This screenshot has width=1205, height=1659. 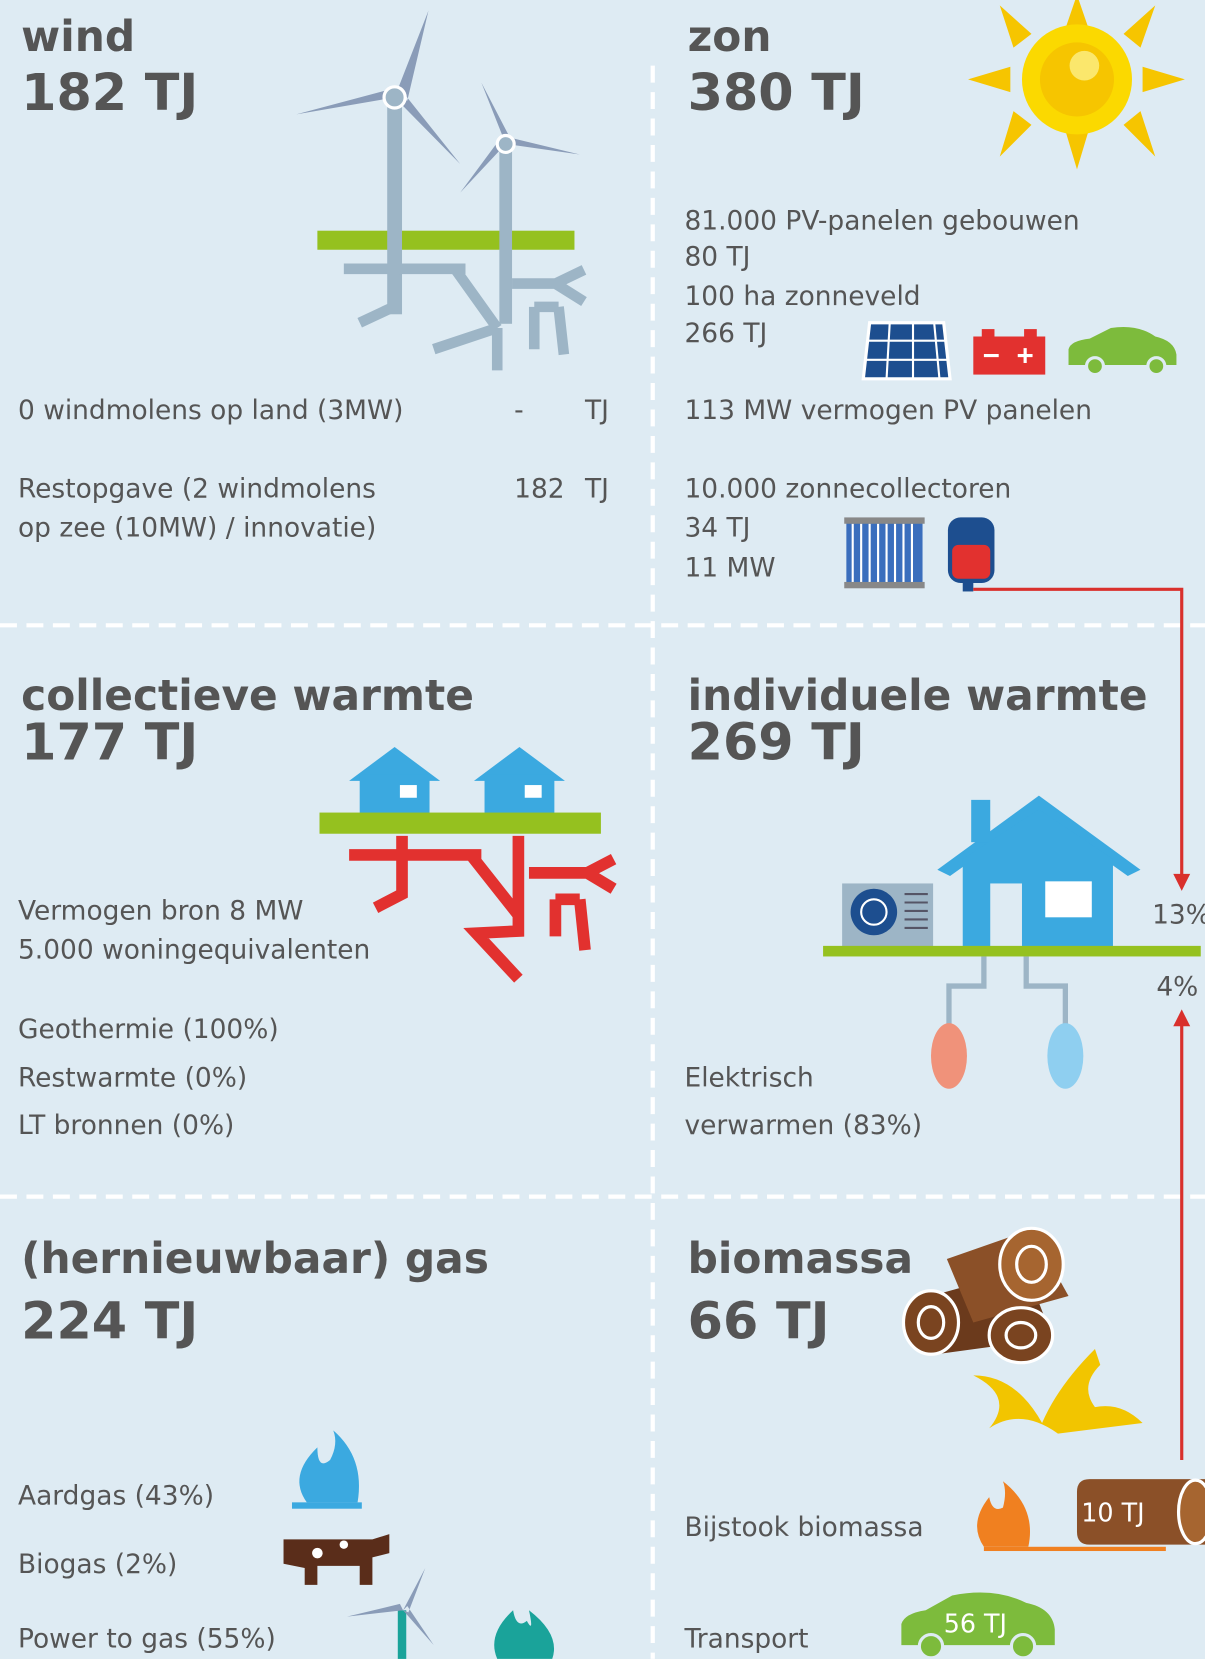 What do you see at coordinates (918, 695) in the screenshot?
I see `panel-title: individuele warmte` at bounding box center [918, 695].